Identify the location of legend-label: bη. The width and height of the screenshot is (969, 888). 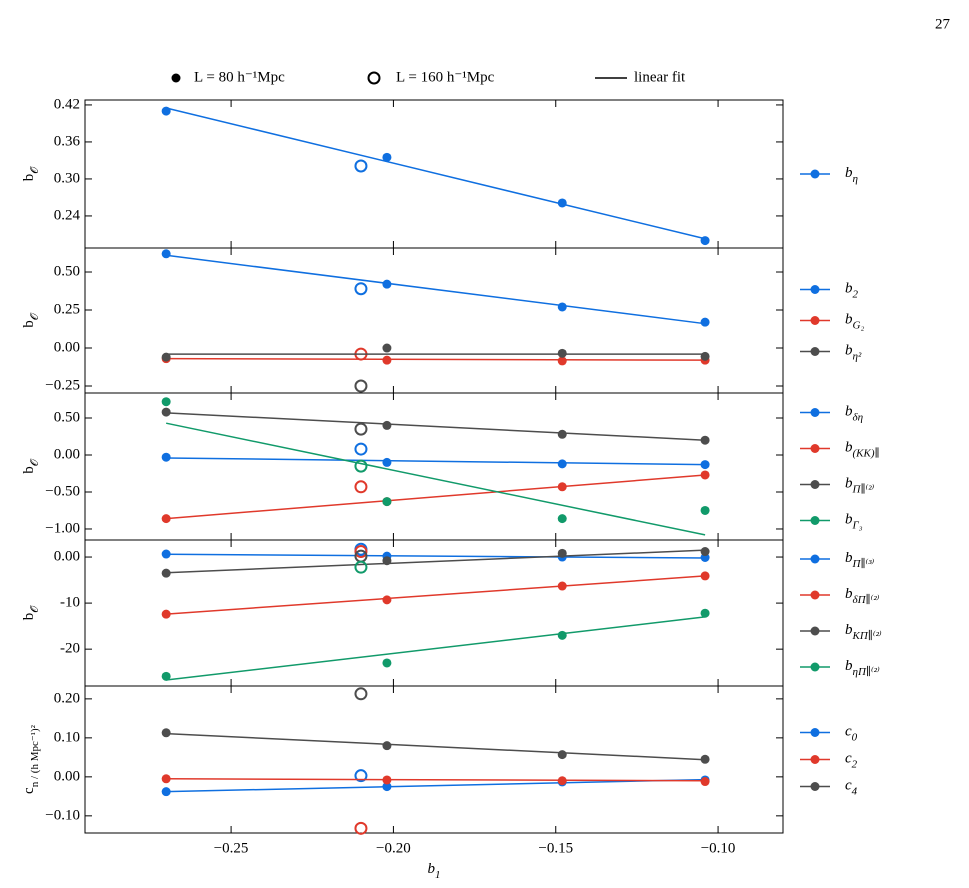
(851, 174).